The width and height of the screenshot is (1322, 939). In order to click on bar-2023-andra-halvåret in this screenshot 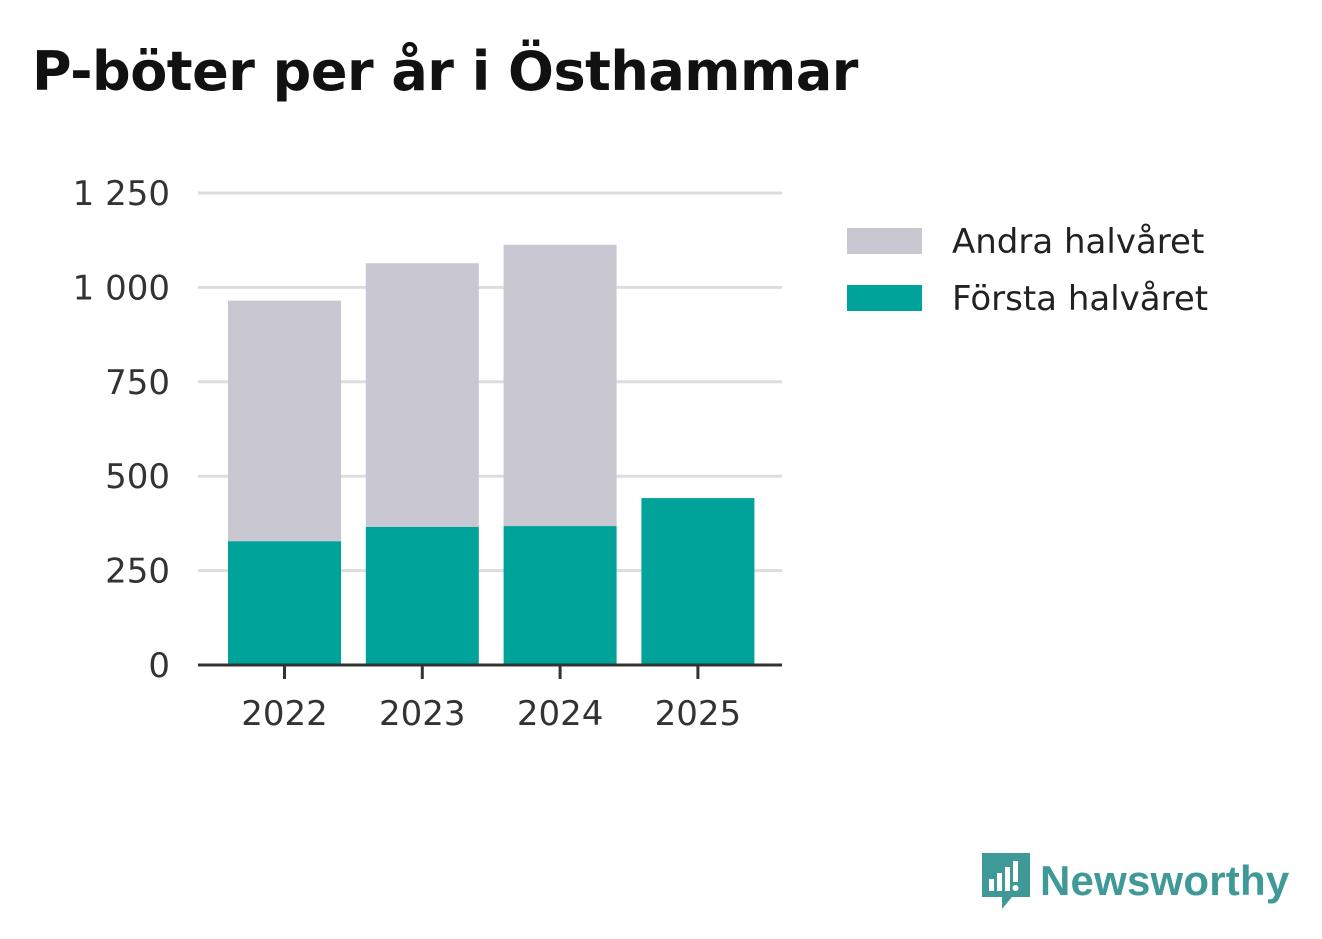, I will do `click(422, 395)`.